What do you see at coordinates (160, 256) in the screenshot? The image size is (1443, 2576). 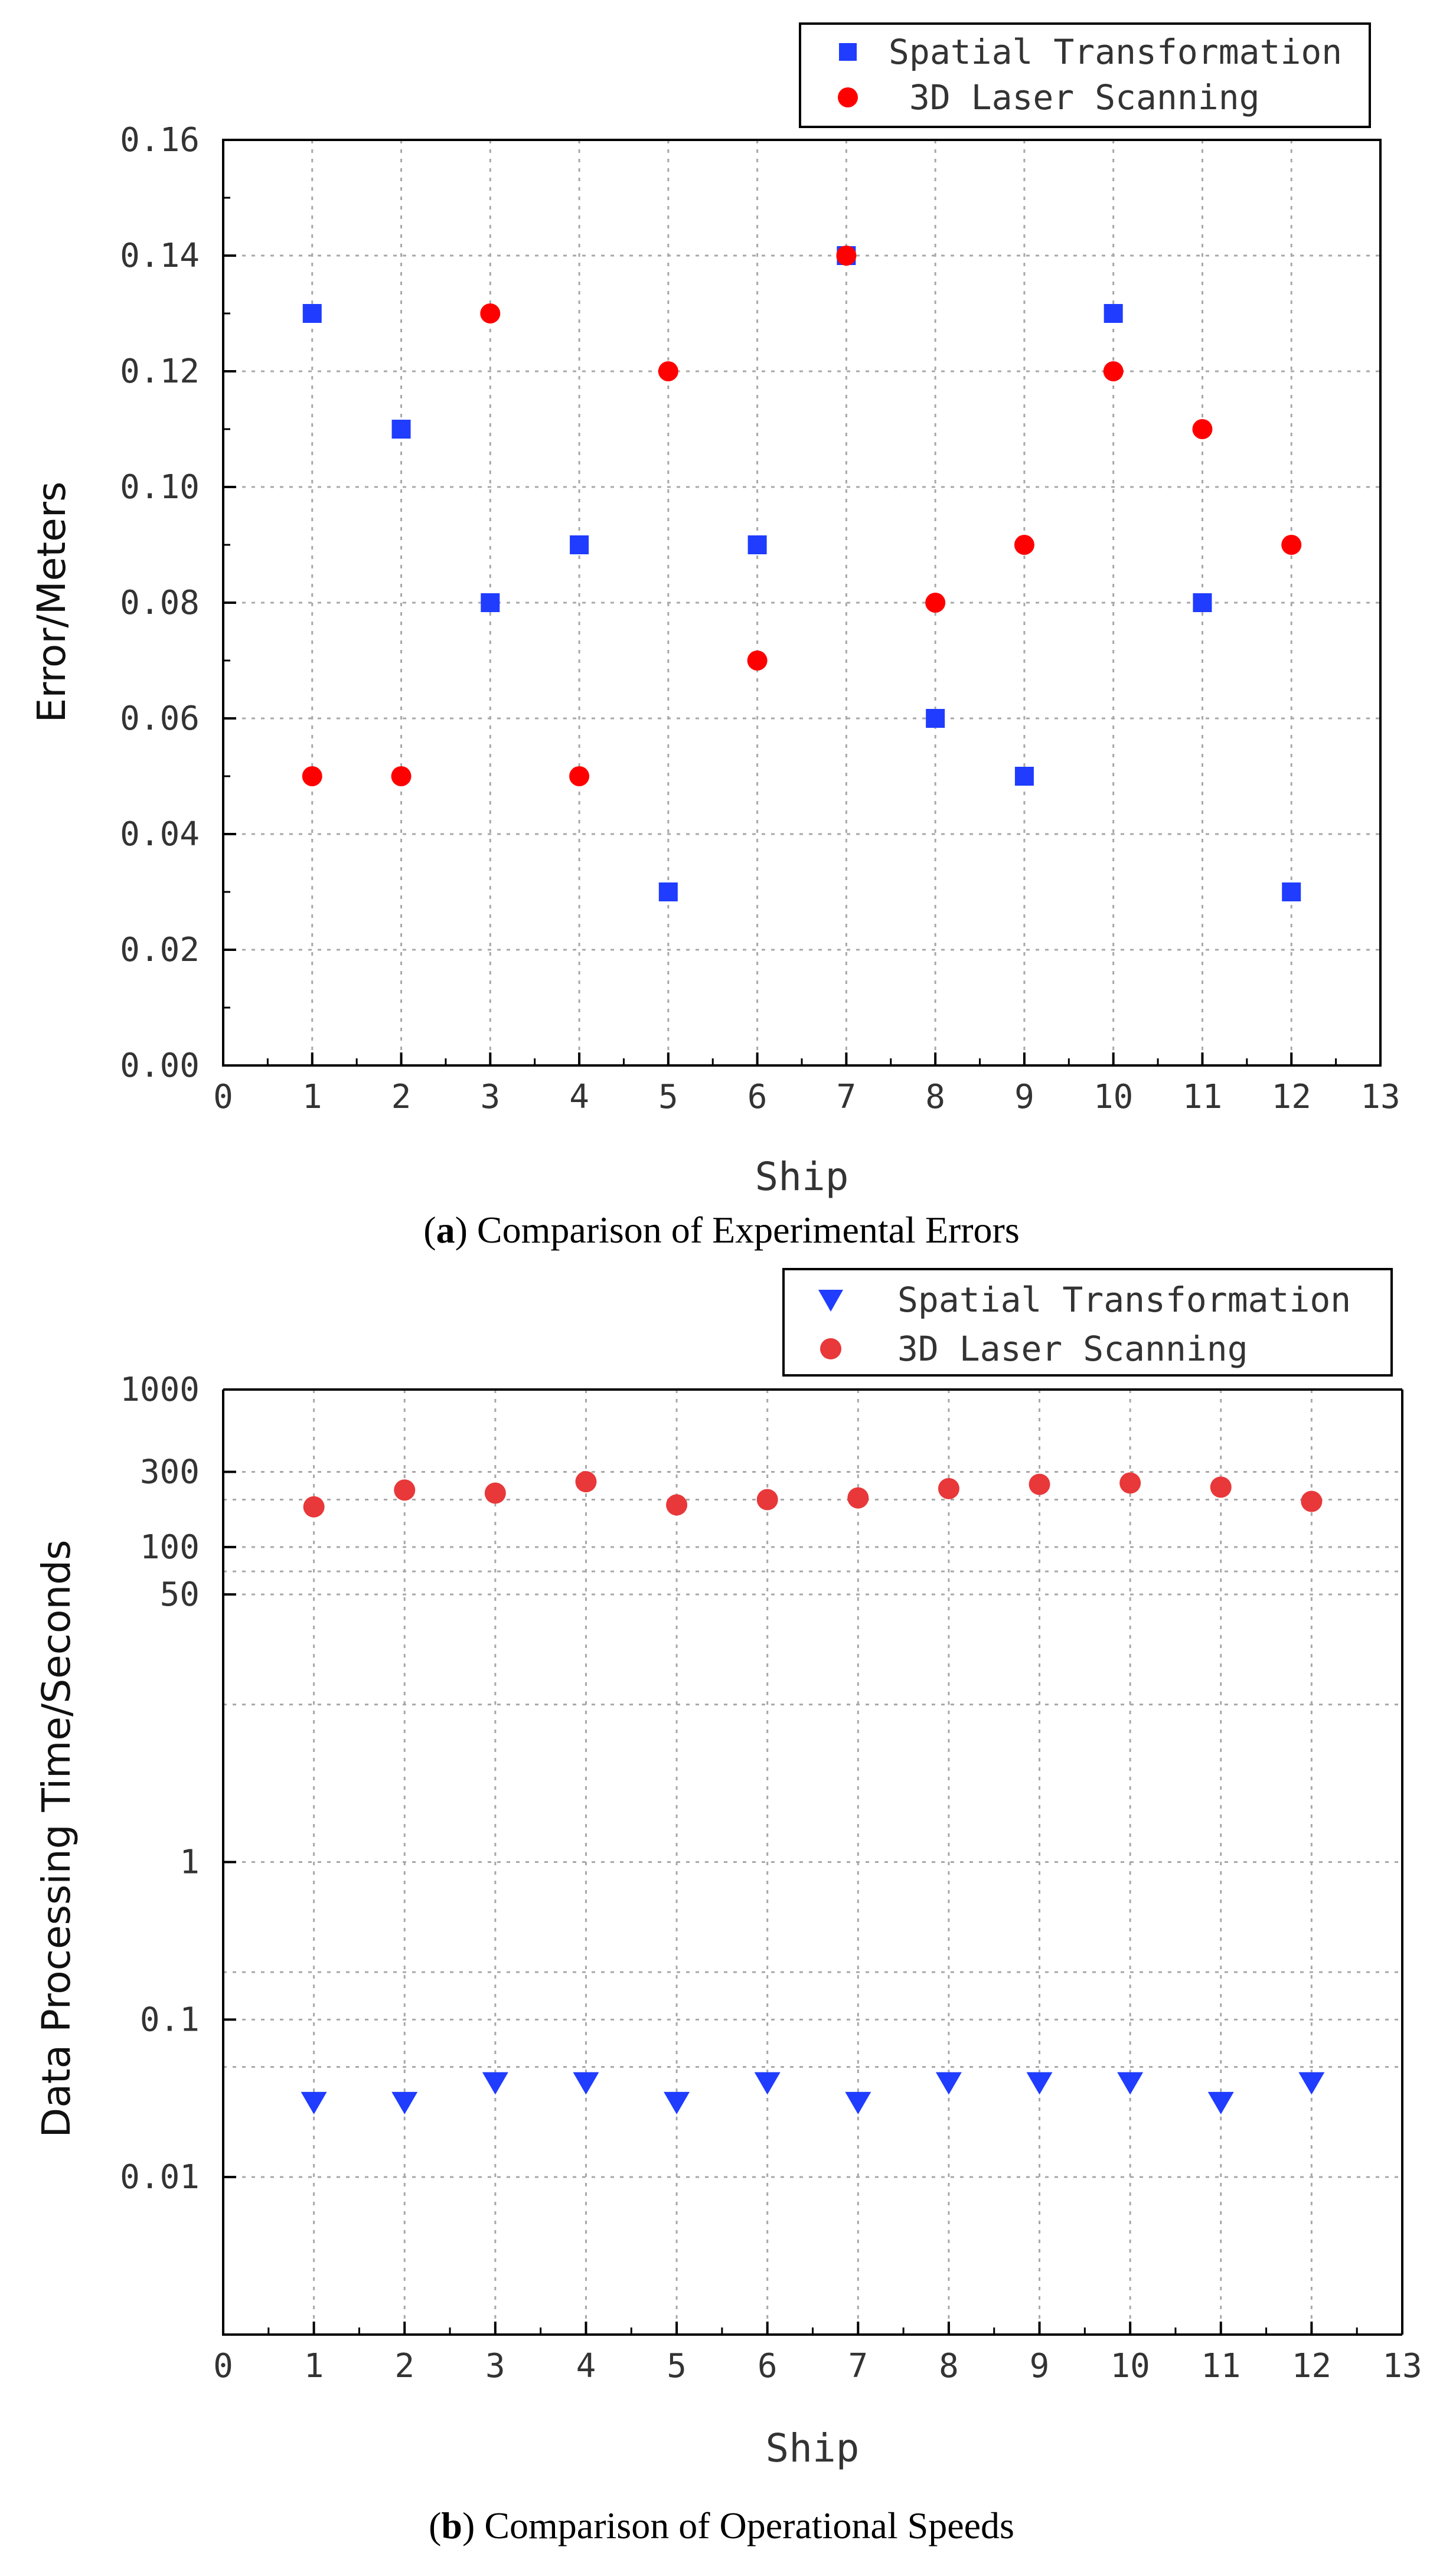 I see `panel-a-y-tick-label: 0.14` at bounding box center [160, 256].